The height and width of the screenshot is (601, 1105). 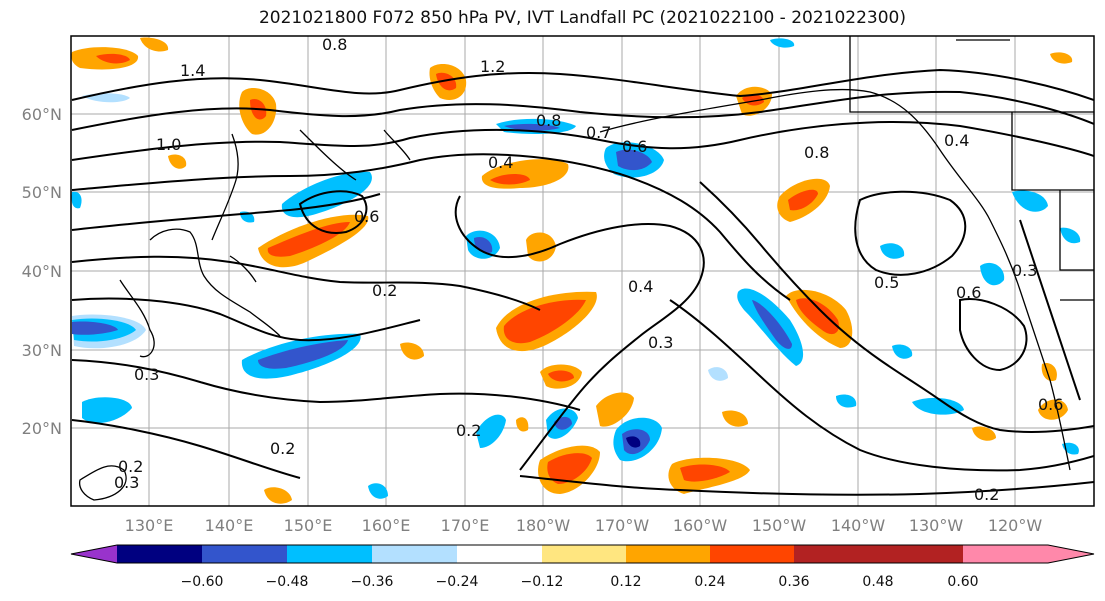 What do you see at coordinates (709, 582) in the screenshot?
I see `colorbar-tick: 0.24` at bounding box center [709, 582].